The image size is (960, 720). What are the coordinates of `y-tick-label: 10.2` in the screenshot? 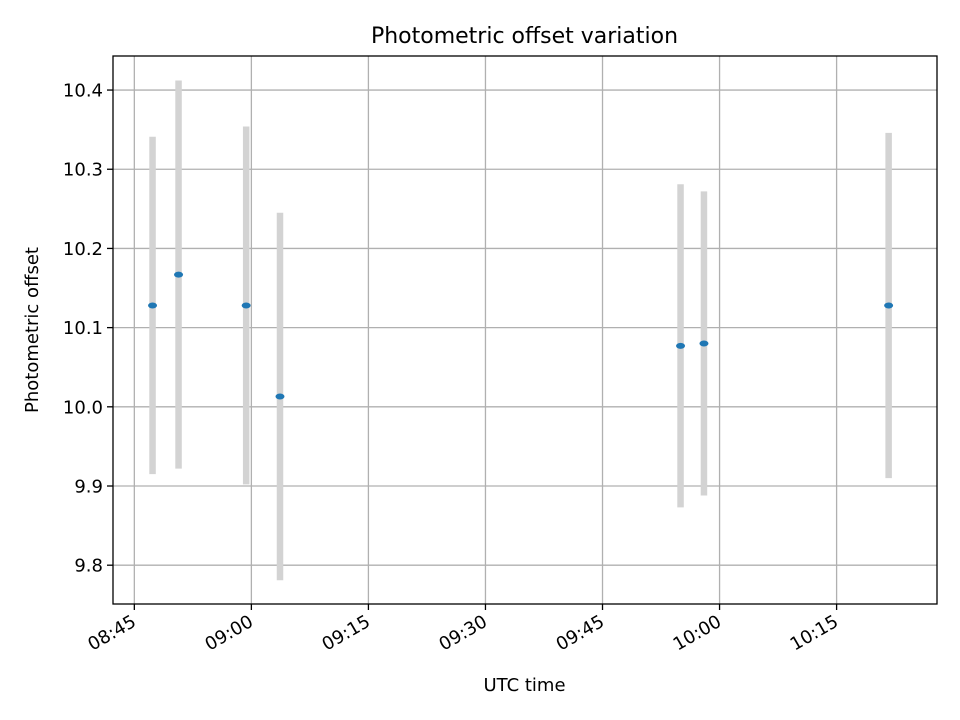 It's located at (83, 249).